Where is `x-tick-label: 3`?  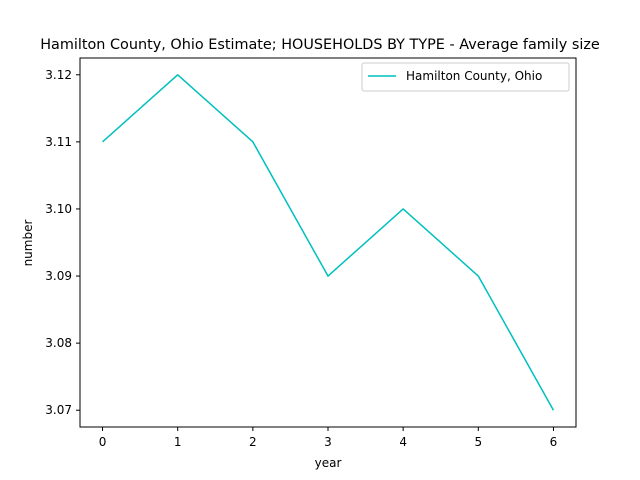
x-tick-label: 3 is located at coordinates (328, 442).